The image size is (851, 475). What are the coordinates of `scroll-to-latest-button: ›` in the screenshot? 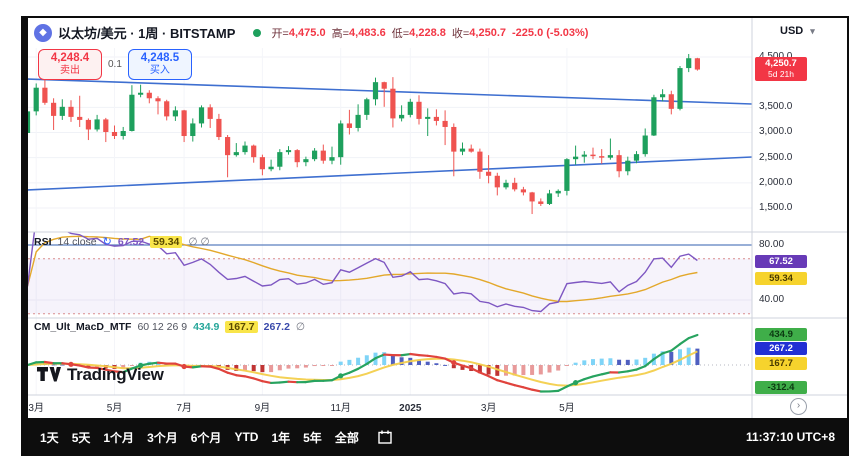 It's located at (798, 406).